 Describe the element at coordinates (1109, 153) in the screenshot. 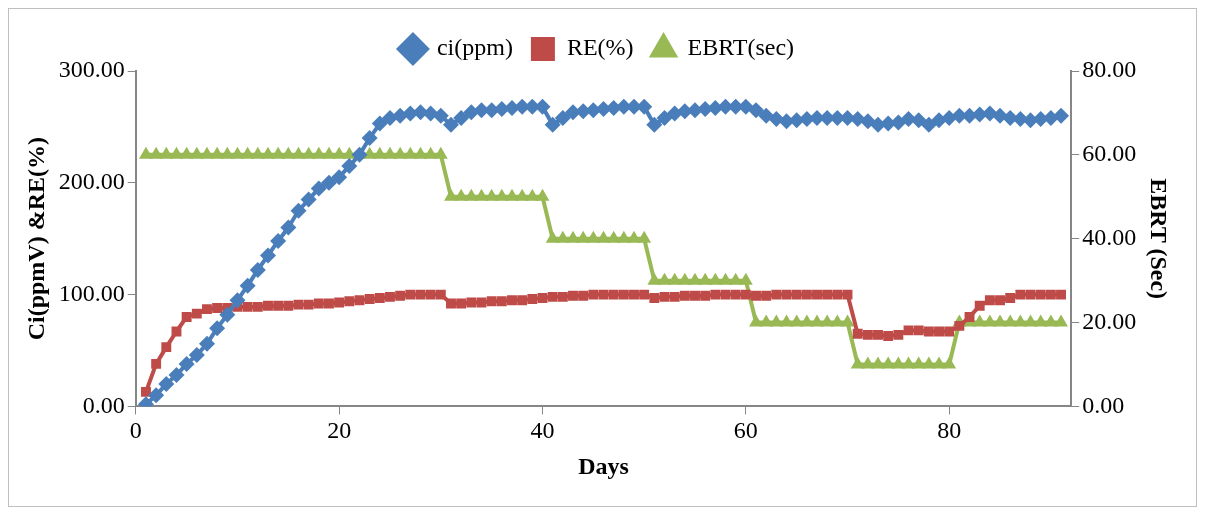

I see `y2-tick-label: 60.00` at that location.